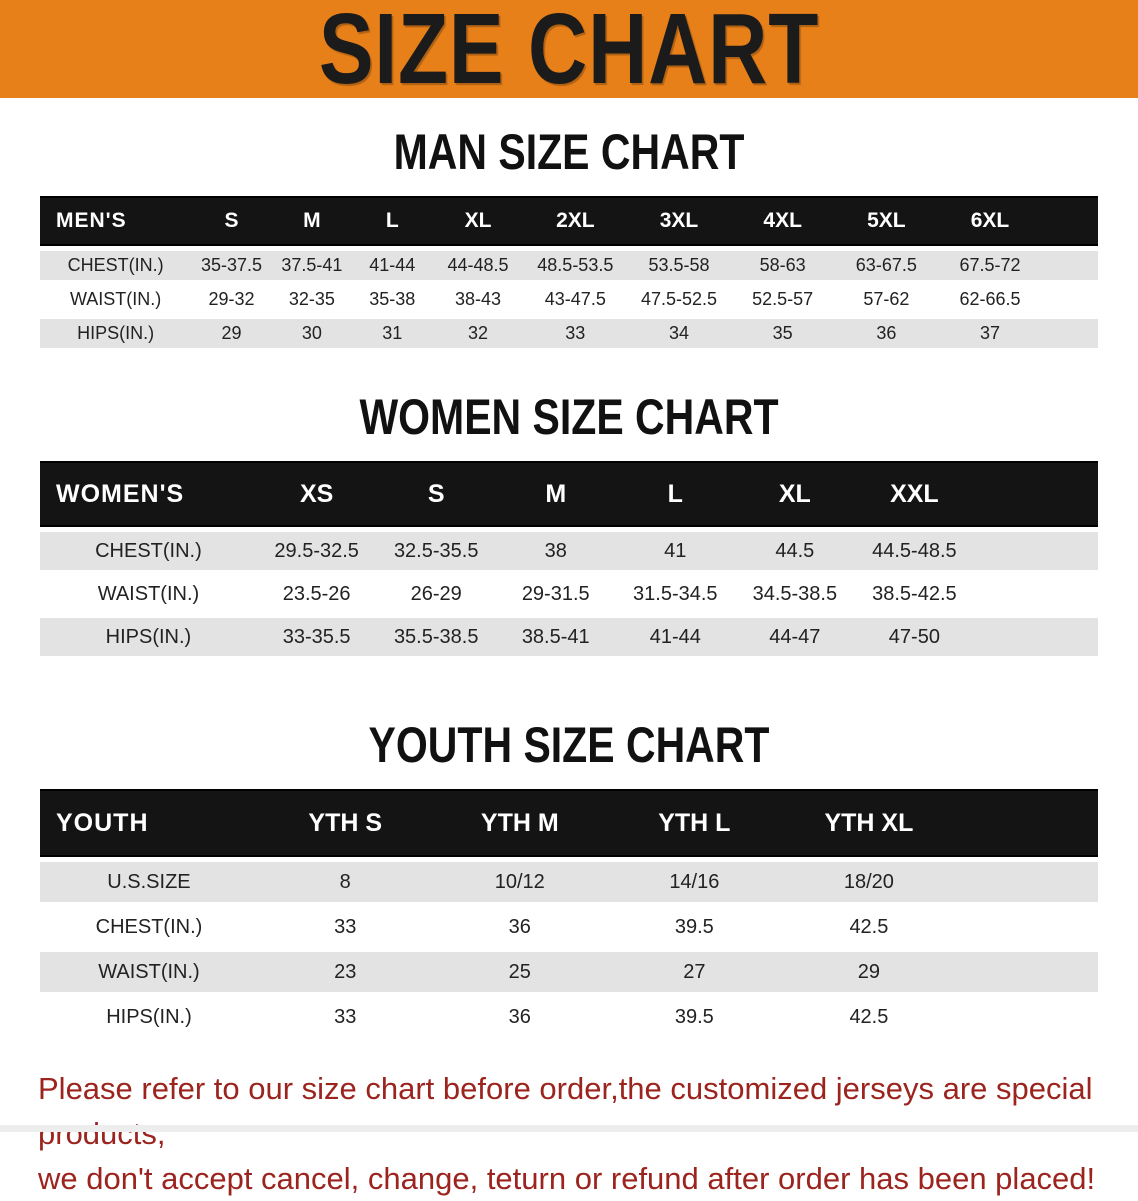 The width and height of the screenshot is (1138, 1201). Describe the element at coordinates (990, 265) in the screenshot. I see `measurement-value: 67.5-72` at that location.